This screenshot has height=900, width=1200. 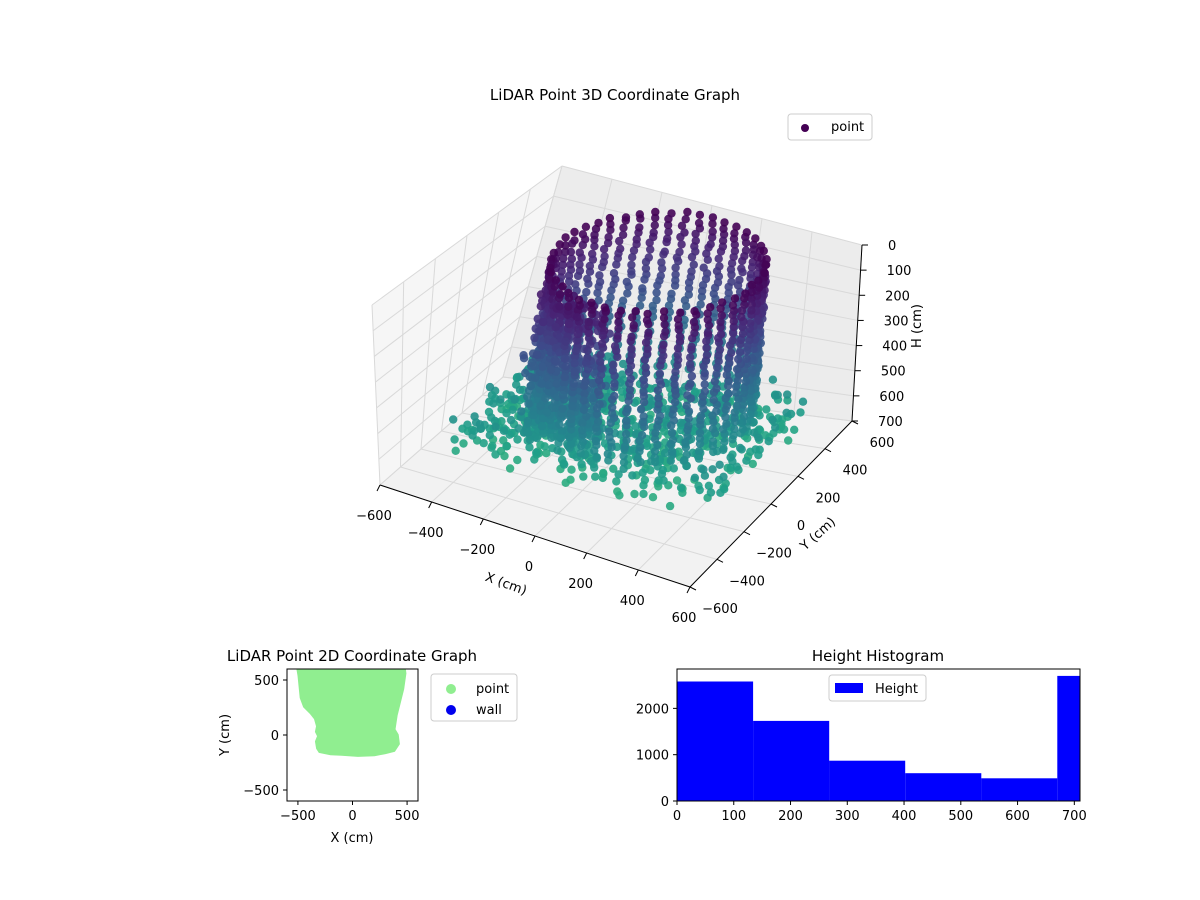 I want to click on chart-3d-x-tick, so click(x=533, y=539).